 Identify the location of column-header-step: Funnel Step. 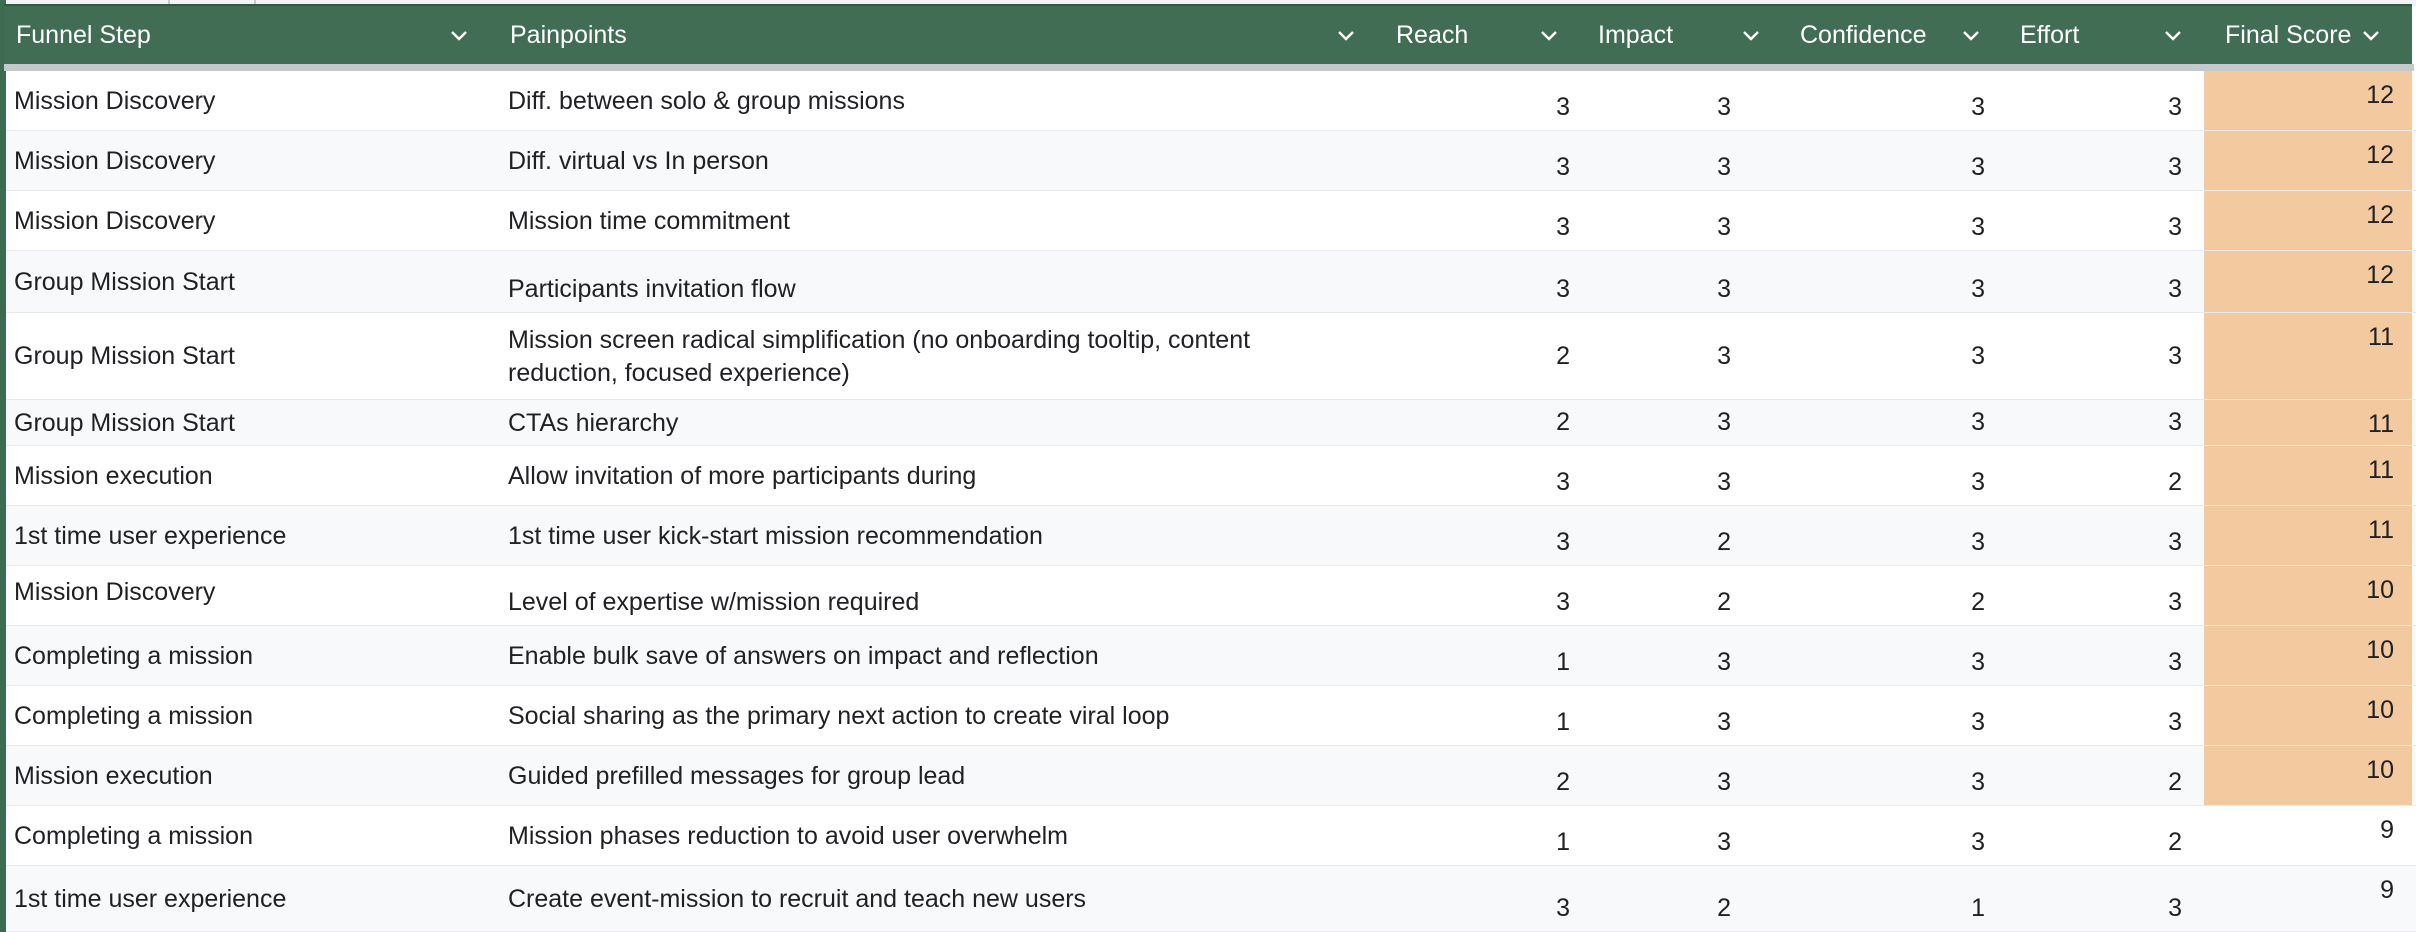
(247, 35).